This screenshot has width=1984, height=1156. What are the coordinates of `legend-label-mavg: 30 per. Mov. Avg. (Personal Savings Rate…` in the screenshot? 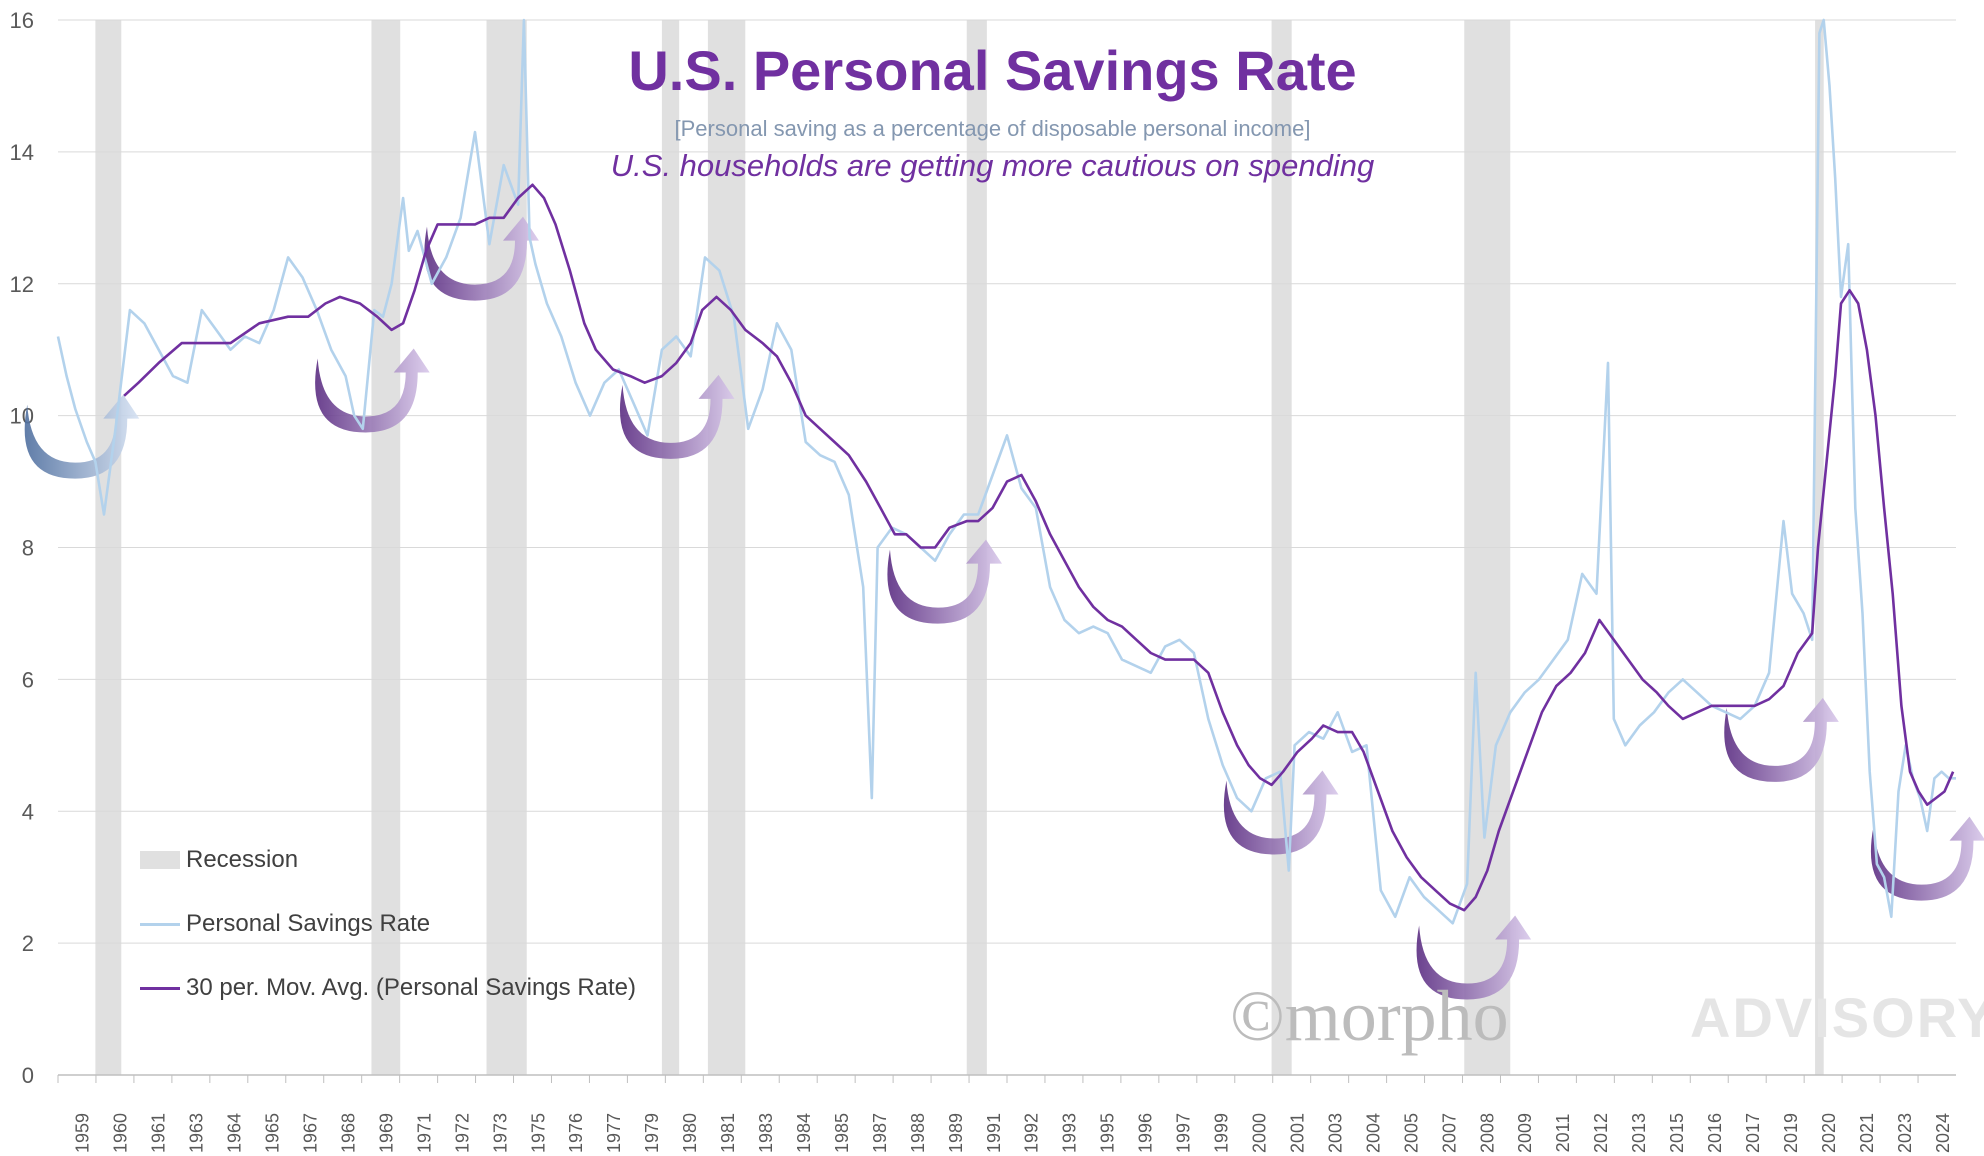 It's located at (411, 987).